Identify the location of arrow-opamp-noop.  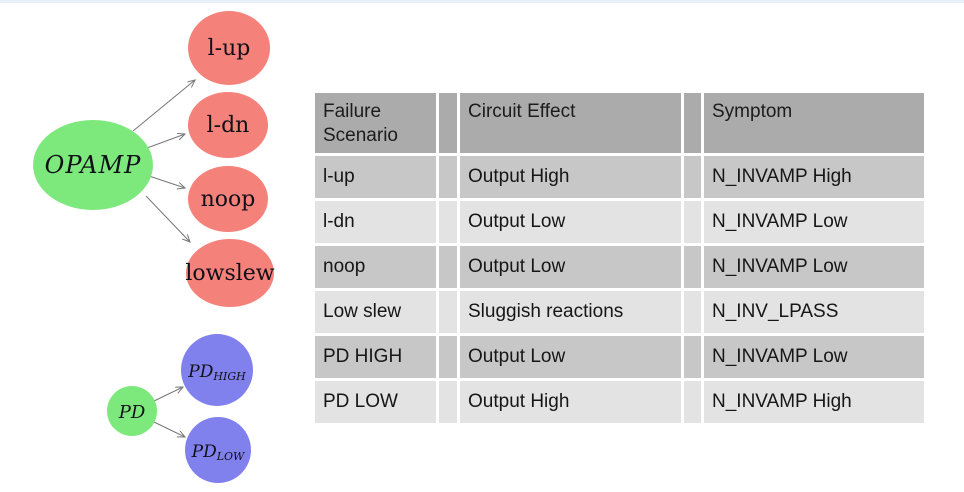
(166, 181).